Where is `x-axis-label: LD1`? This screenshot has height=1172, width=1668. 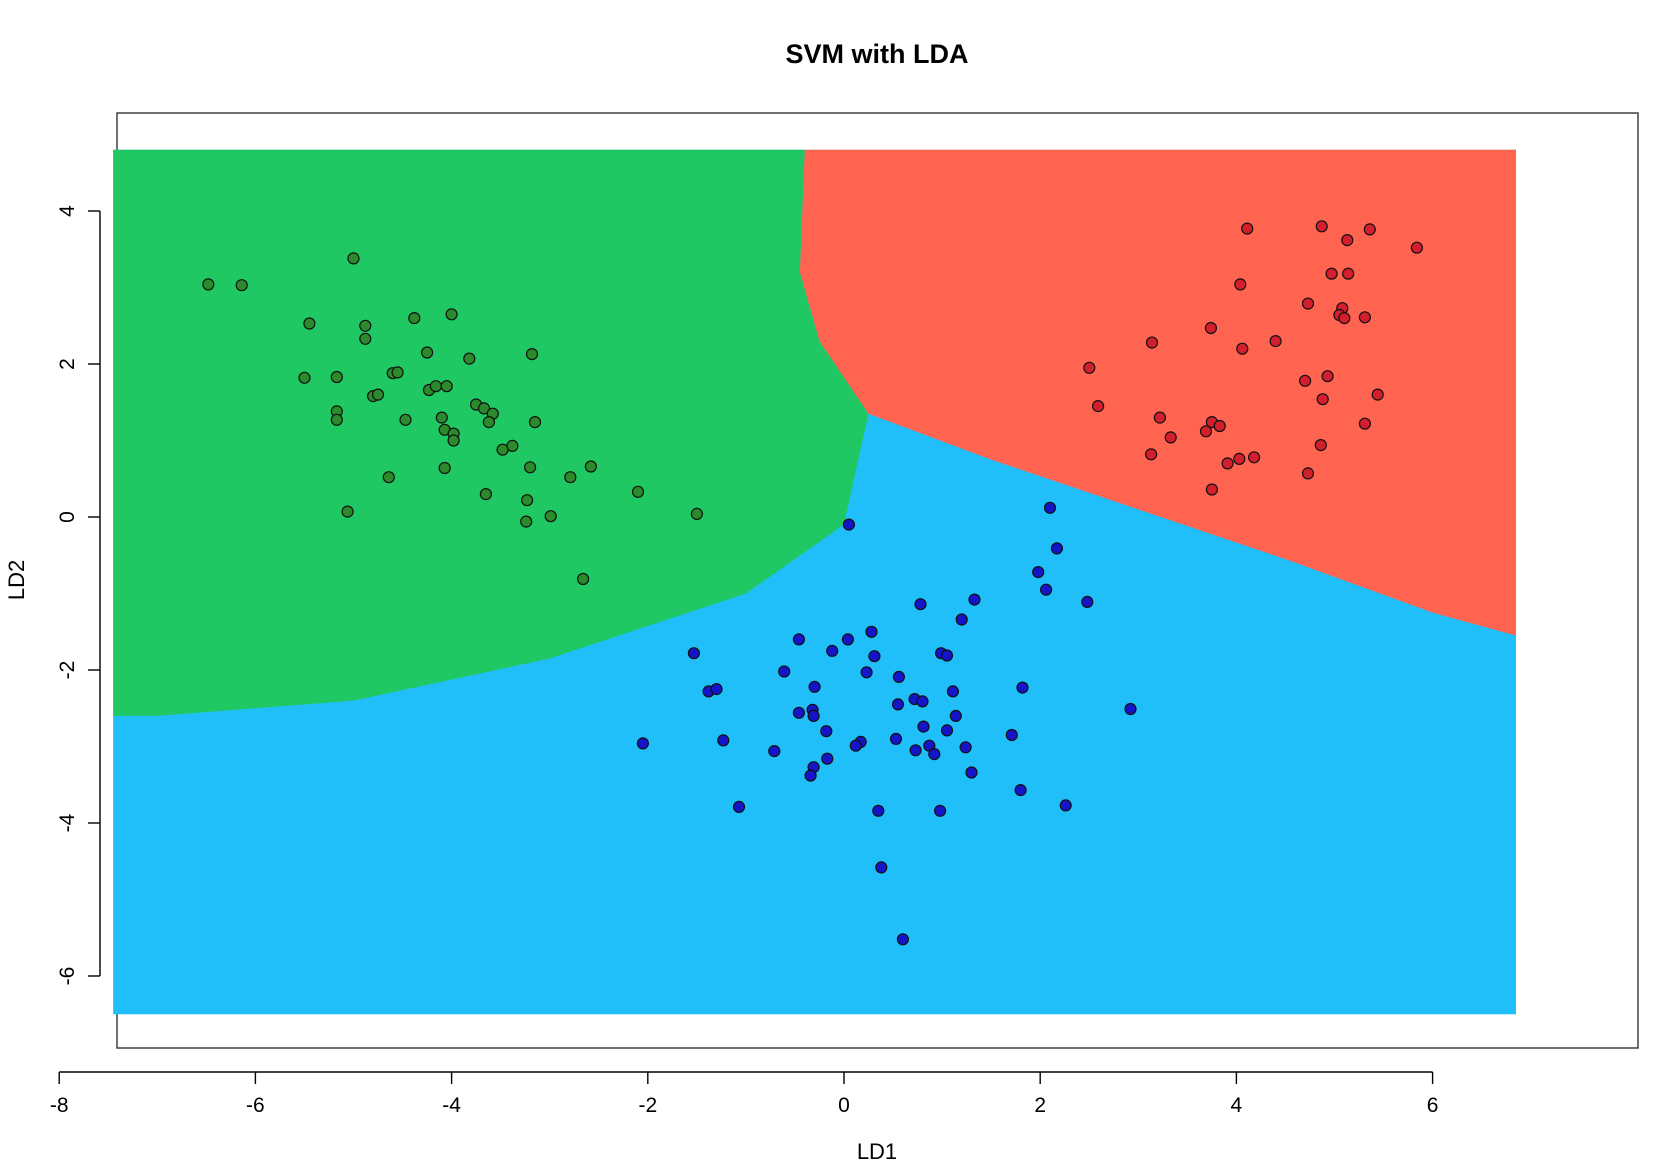 x-axis-label: LD1 is located at coordinates (877, 1151).